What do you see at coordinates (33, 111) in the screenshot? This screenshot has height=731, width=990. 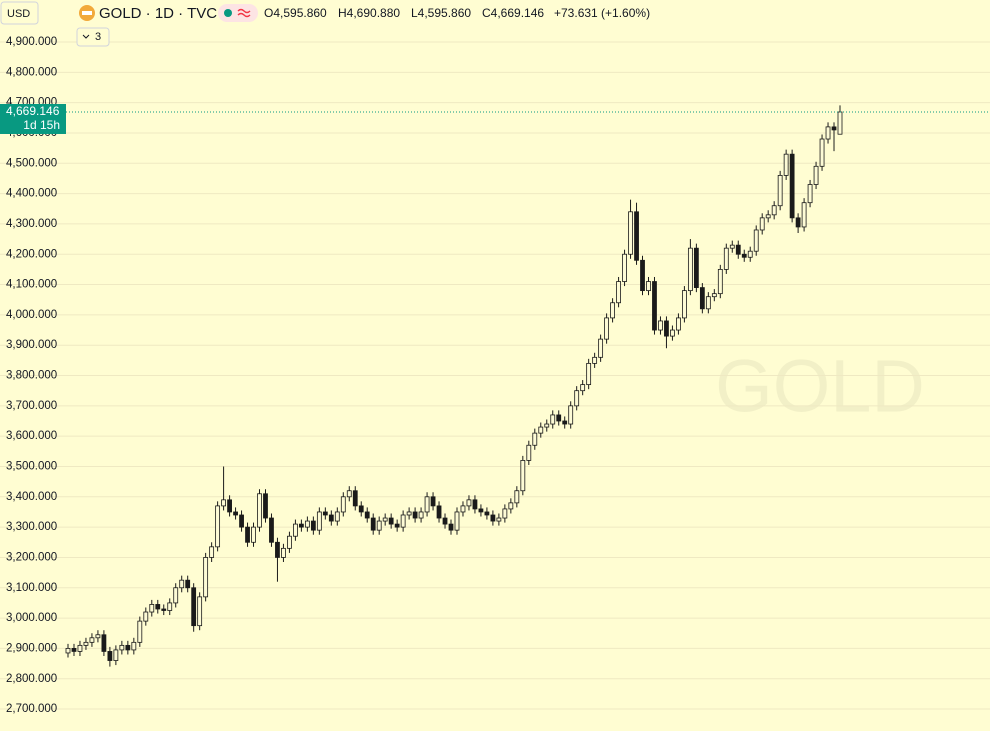 I see `last-price-label: 4,669.146` at bounding box center [33, 111].